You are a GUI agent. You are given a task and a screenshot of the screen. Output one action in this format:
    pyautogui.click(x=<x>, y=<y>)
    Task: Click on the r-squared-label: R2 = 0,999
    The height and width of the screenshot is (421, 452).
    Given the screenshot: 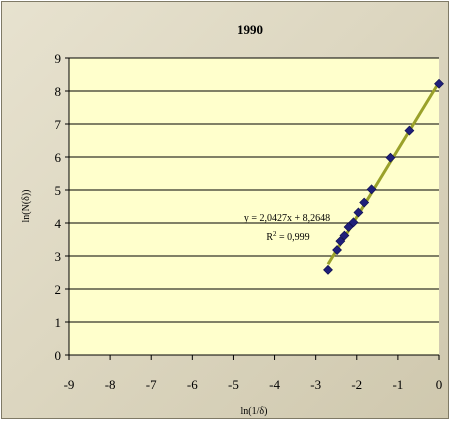 What is the action you would take?
    pyautogui.click(x=287, y=236)
    